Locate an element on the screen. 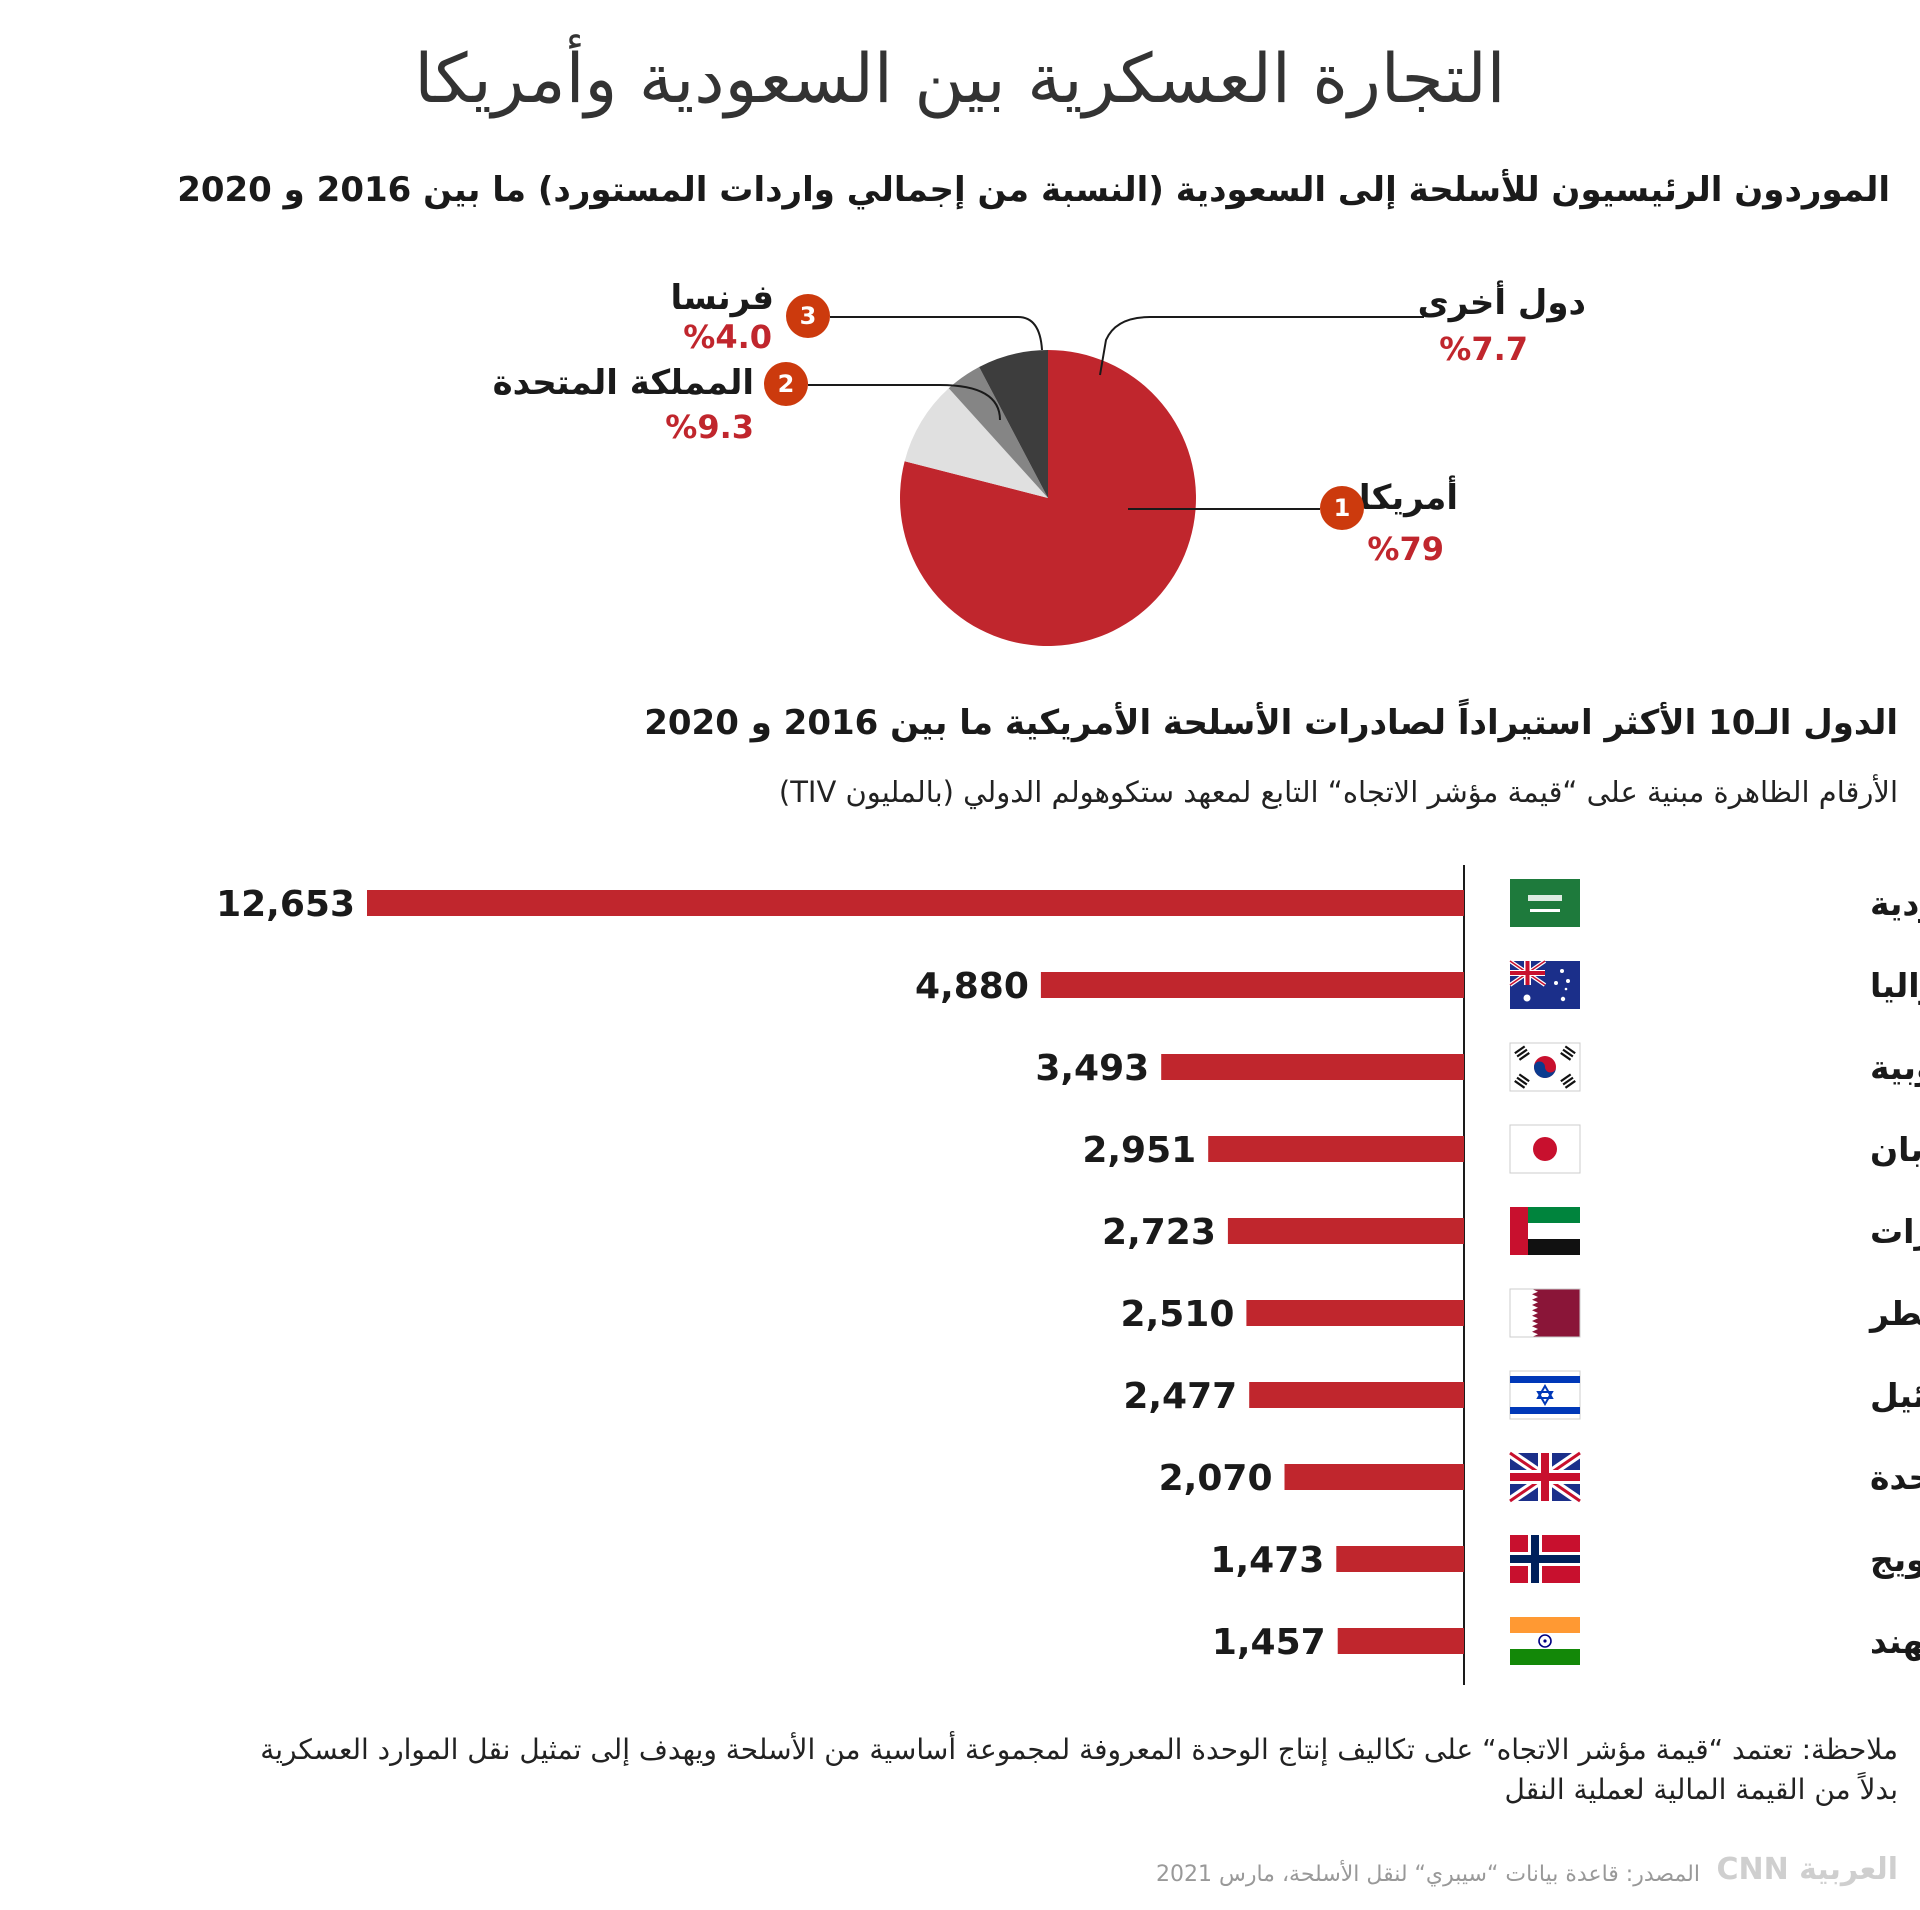 The image size is (1920, 1910). rank-badge-3: 3 is located at coordinates (808, 316).